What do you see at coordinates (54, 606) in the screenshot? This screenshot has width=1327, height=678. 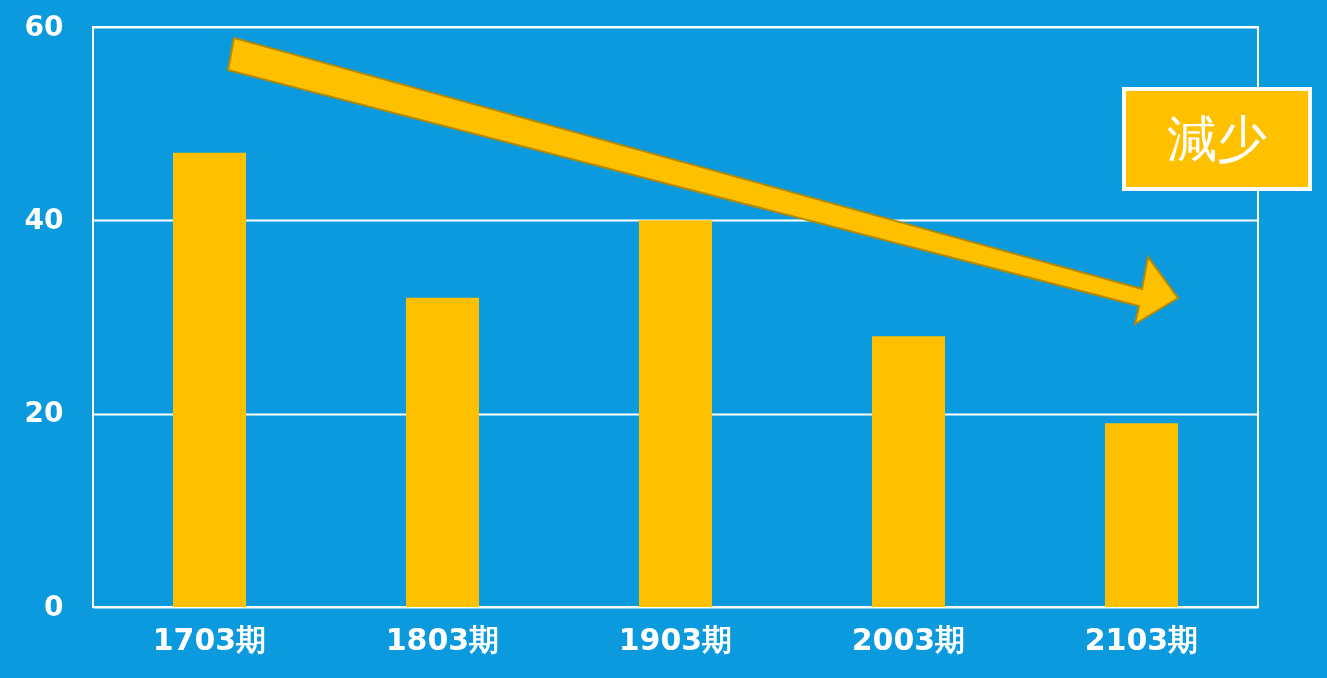 I see `y-tick-label: 0` at bounding box center [54, 606].